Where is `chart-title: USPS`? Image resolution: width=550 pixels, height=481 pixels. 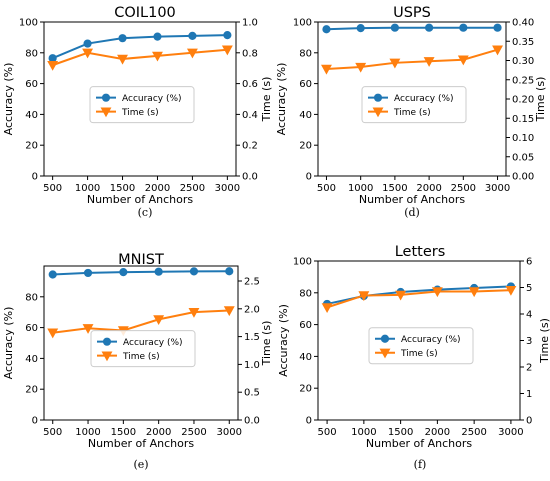
chart-title: USPS is located at coordinates (412, 13).